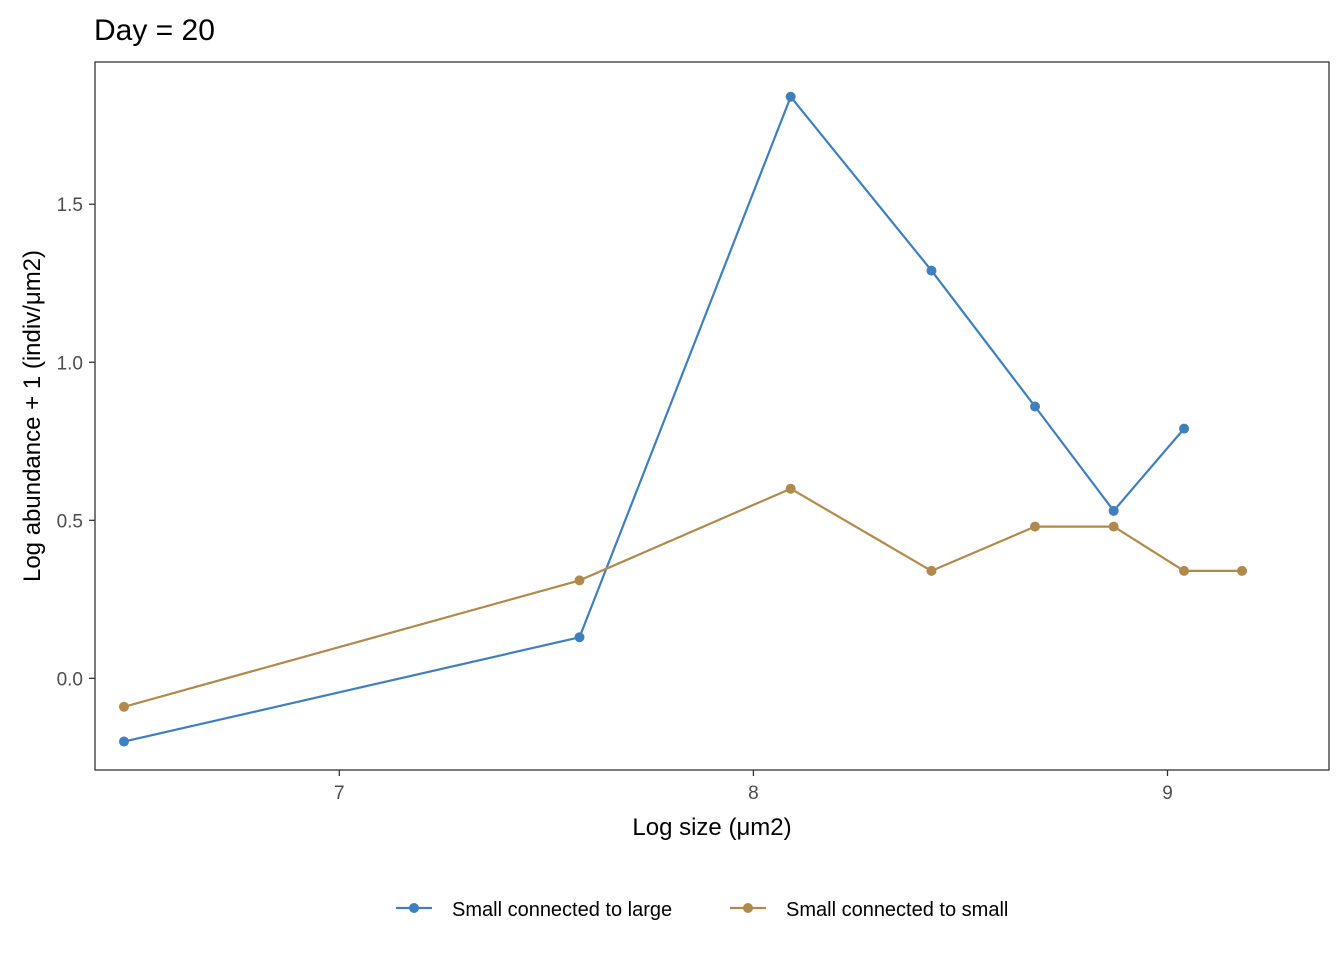 This screenshot has width=1344, height=960. I want to click on x-axis: 7 8 9, so click(753, 787).